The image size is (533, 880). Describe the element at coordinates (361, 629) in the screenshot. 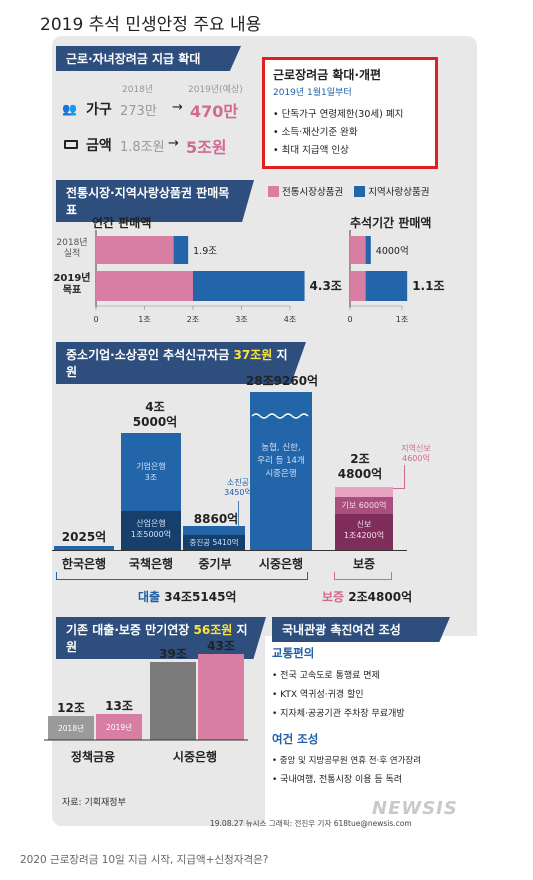

I see `s5-banner: 국내관광 촉진여건 조성` at that location.